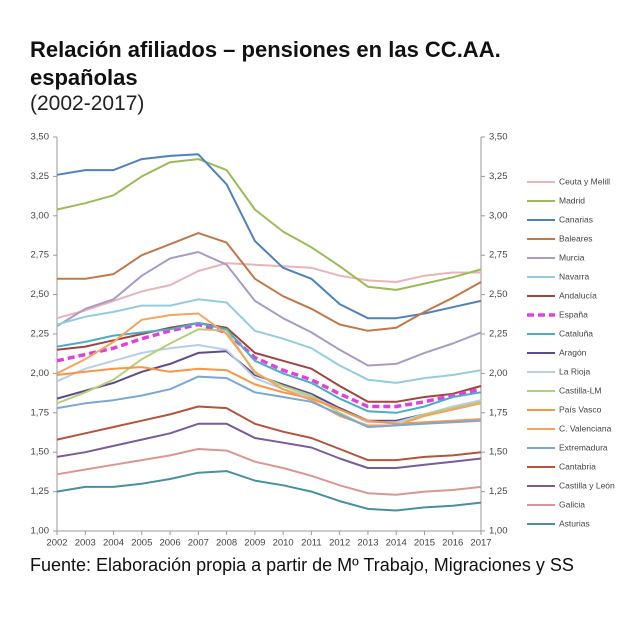 The width and height of the screenshot is (621, 621). Describe the element at coordinates (574, 276) in the screenshot. I see `legend-label: Navarra` at that location.